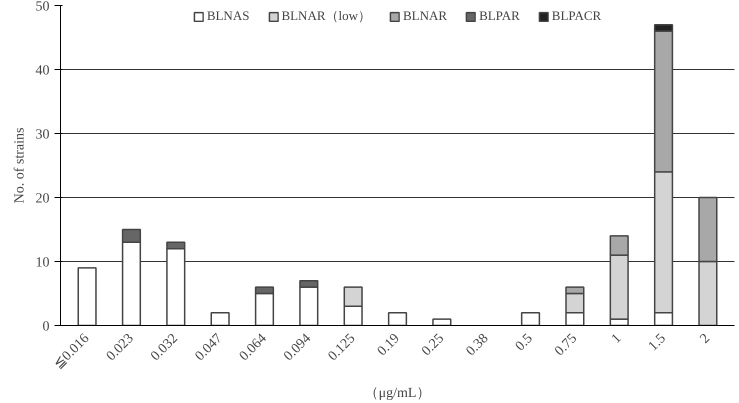 Image resolution: width=739 pixels, height=403 pixels. I want to click on y-axis-title: No. of strains, so click(20, 166).